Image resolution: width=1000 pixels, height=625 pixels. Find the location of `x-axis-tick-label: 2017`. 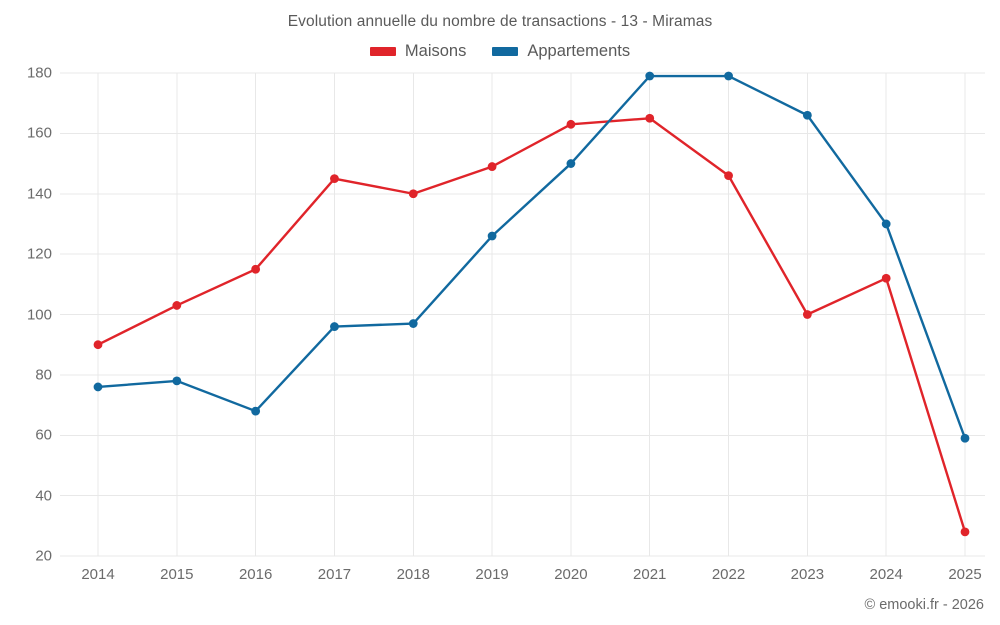

x-axis-tick-label: 2017 is located at coordinates (334, 574).